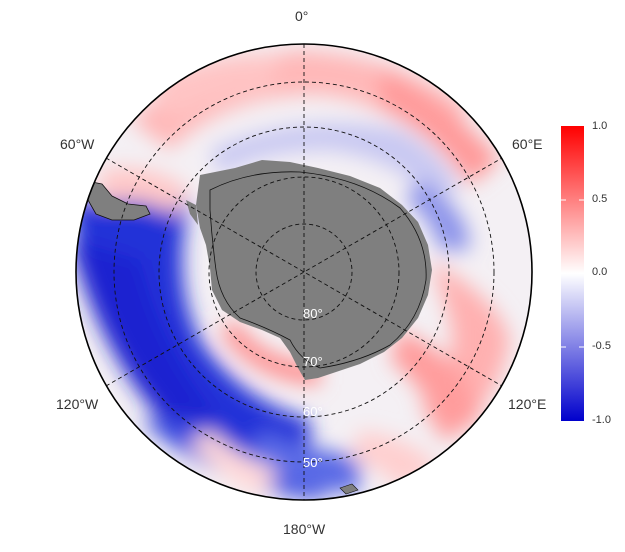 The height and width of the screenshot is (552, 625). I want to click on colorbar-ticks, so click(572, 273).